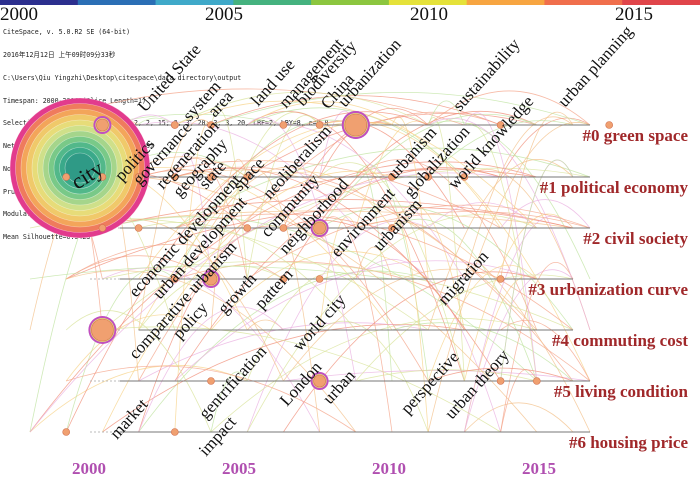 This screenshot has height=484, width=700. Describe the element at coordinates (628, 442) in the screenshot. I see `cluster-label: #6 housing price` at that location.